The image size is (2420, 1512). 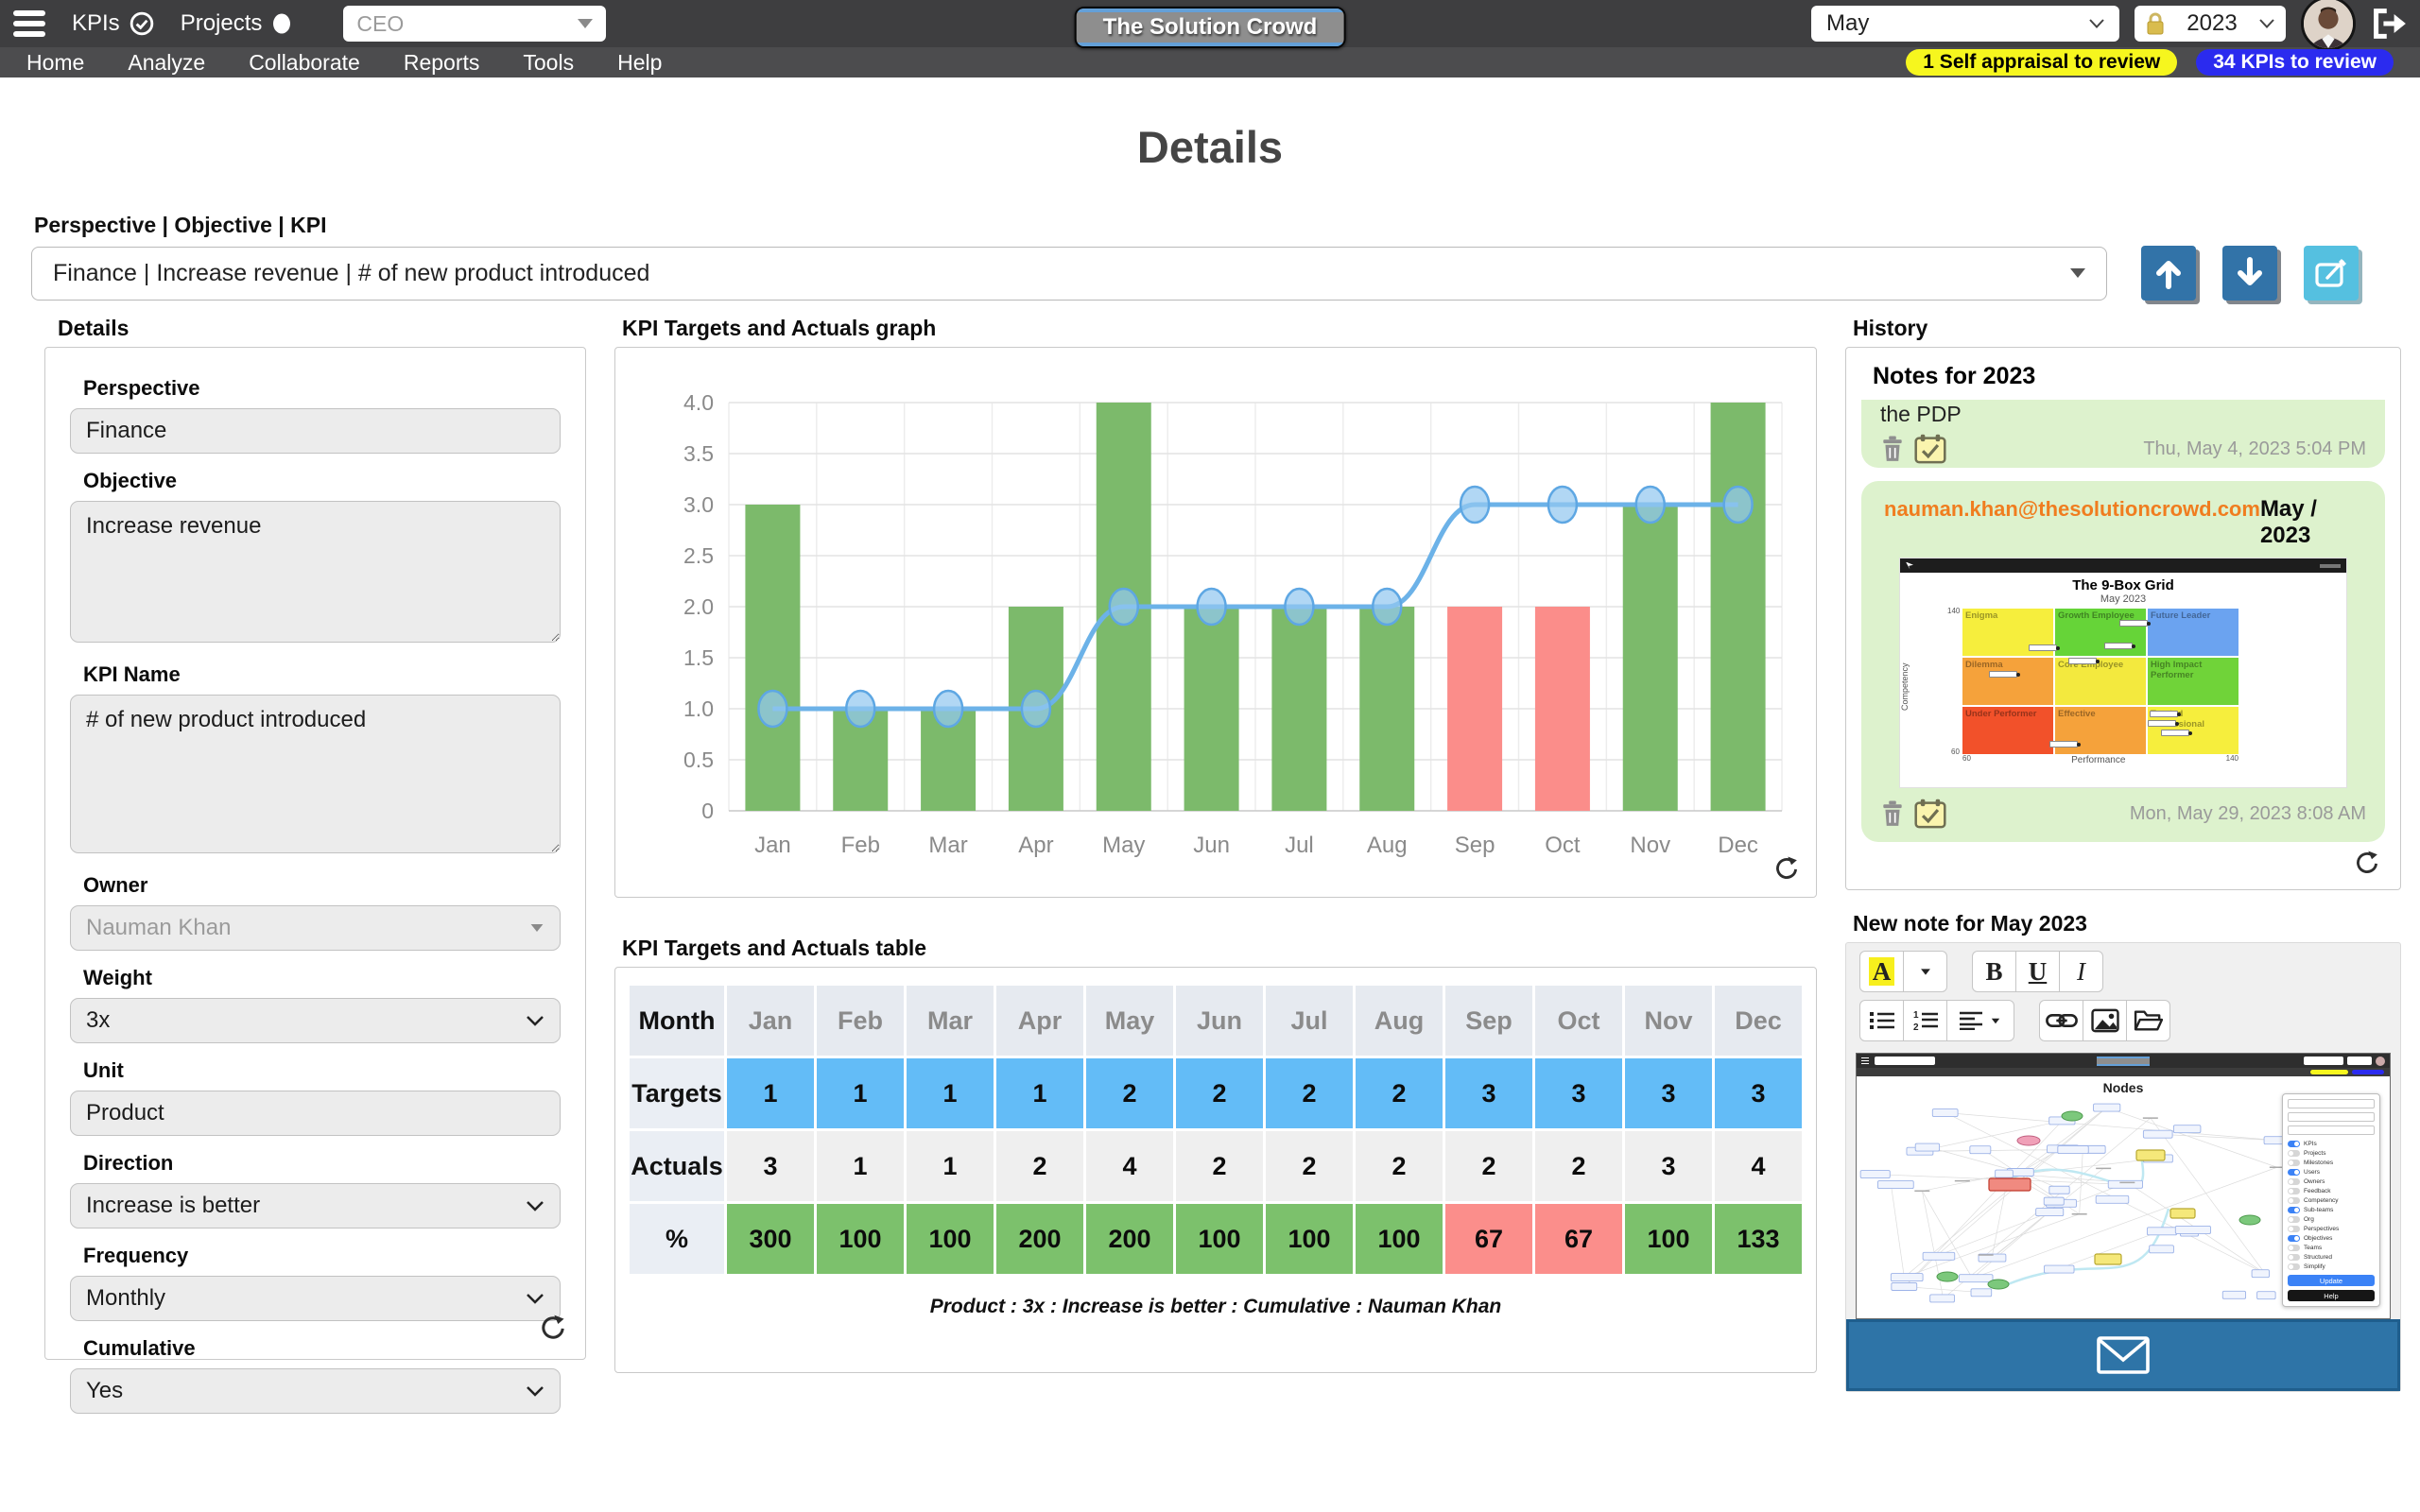 I want to click on mini-toggle-row: KPIs, so click(x=2331, y=1143).